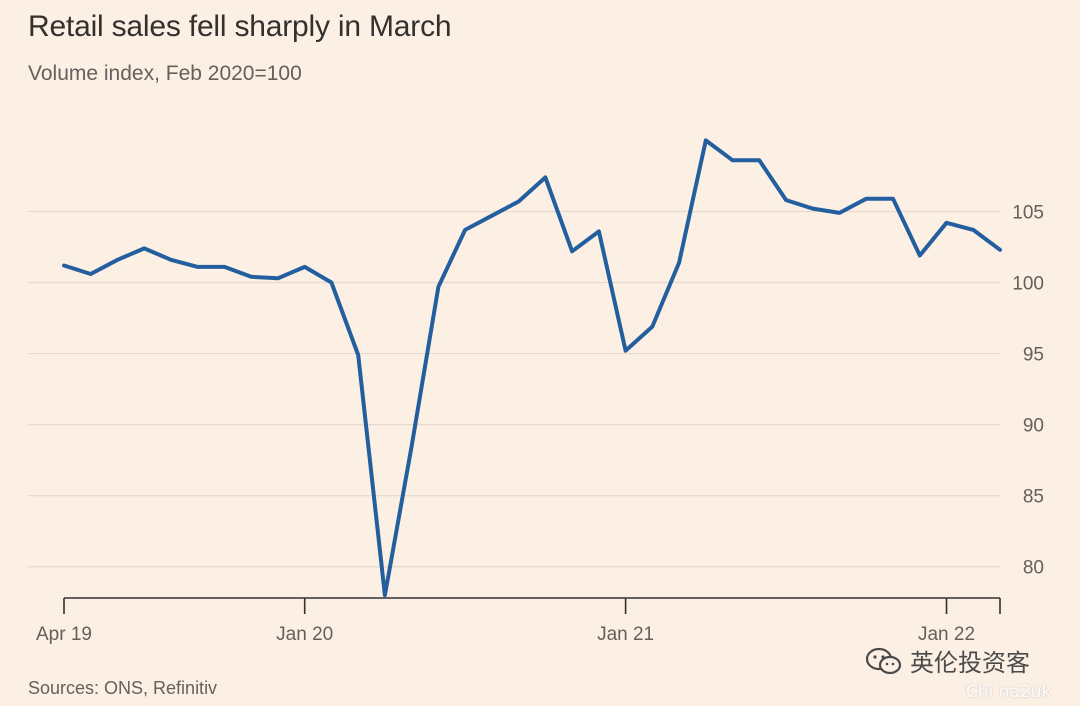 The width and height of the screenshot is (1080, 706). Describe the element at coordinates (1033, 497) in the screenshot. I see `y-tick-label-85: 85` at that location.